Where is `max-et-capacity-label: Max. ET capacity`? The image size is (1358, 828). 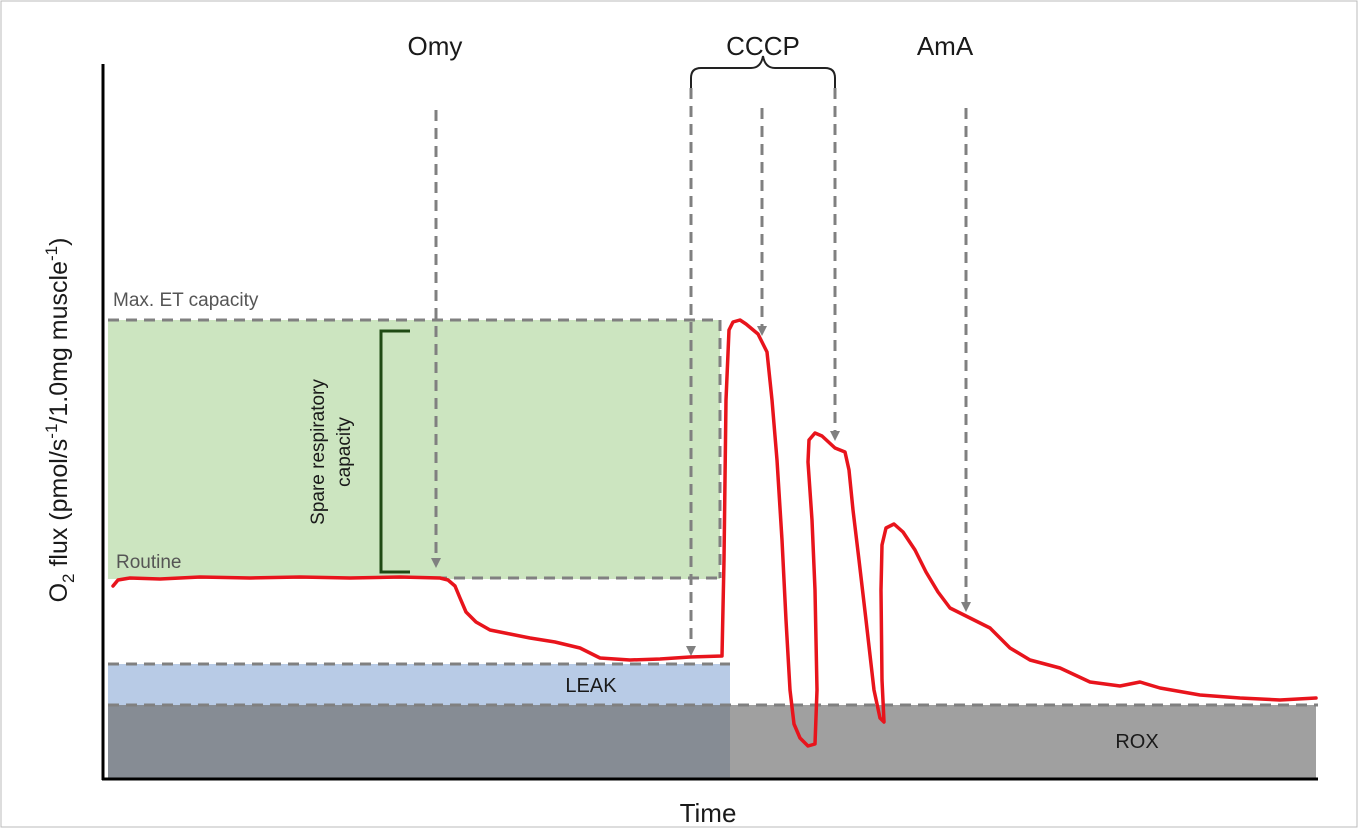 max-et-capacity-label: Max. ET capacity is located at coordinates (186, 300).